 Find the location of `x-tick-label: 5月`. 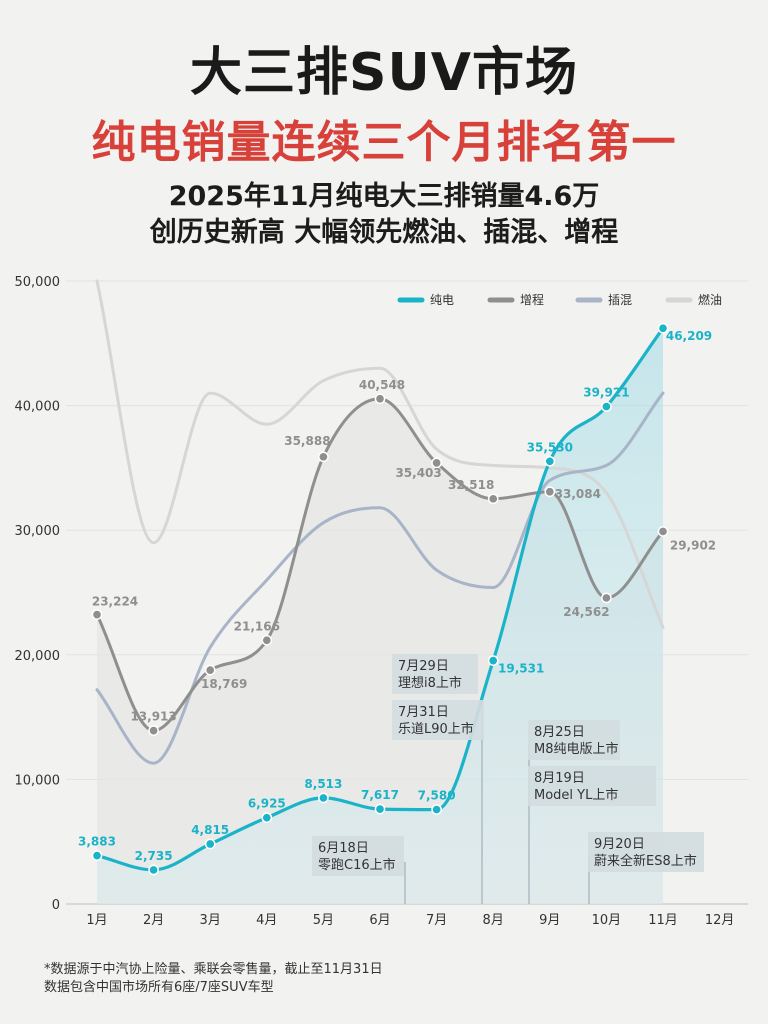

x-tick-label: 5月 is located at coordinates (323, 920).